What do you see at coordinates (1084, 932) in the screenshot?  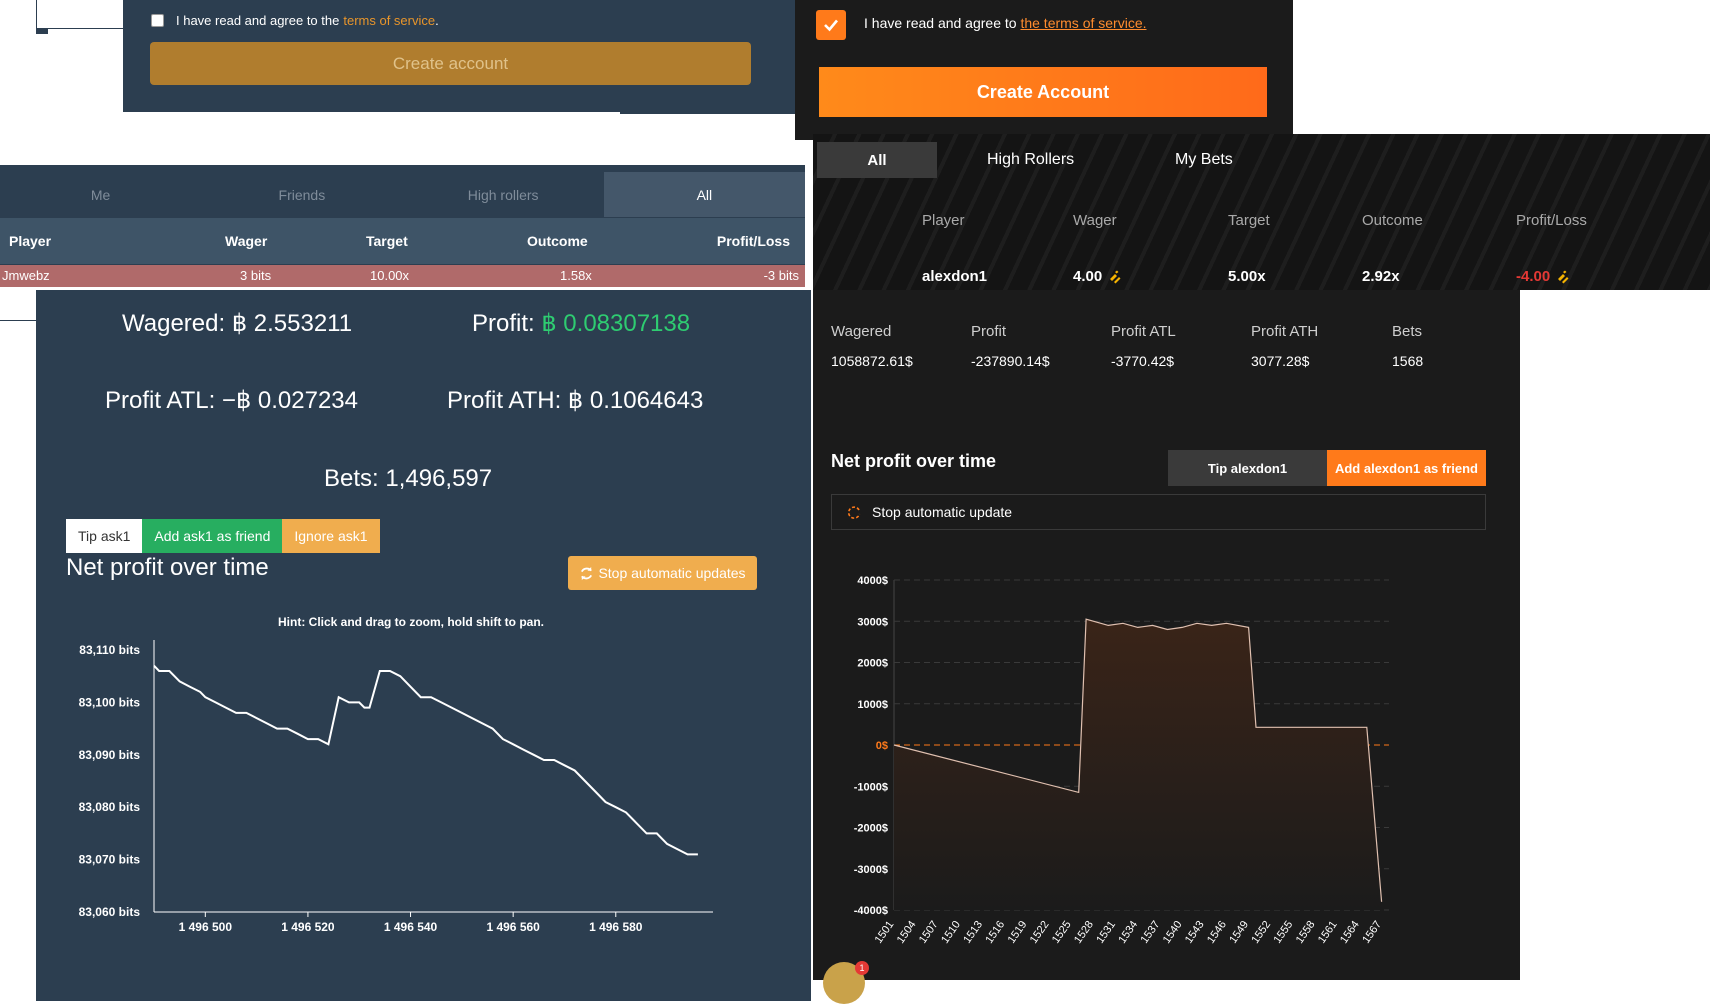 I see `x-tick-label: 1528` at bounding box center [1084, 932].